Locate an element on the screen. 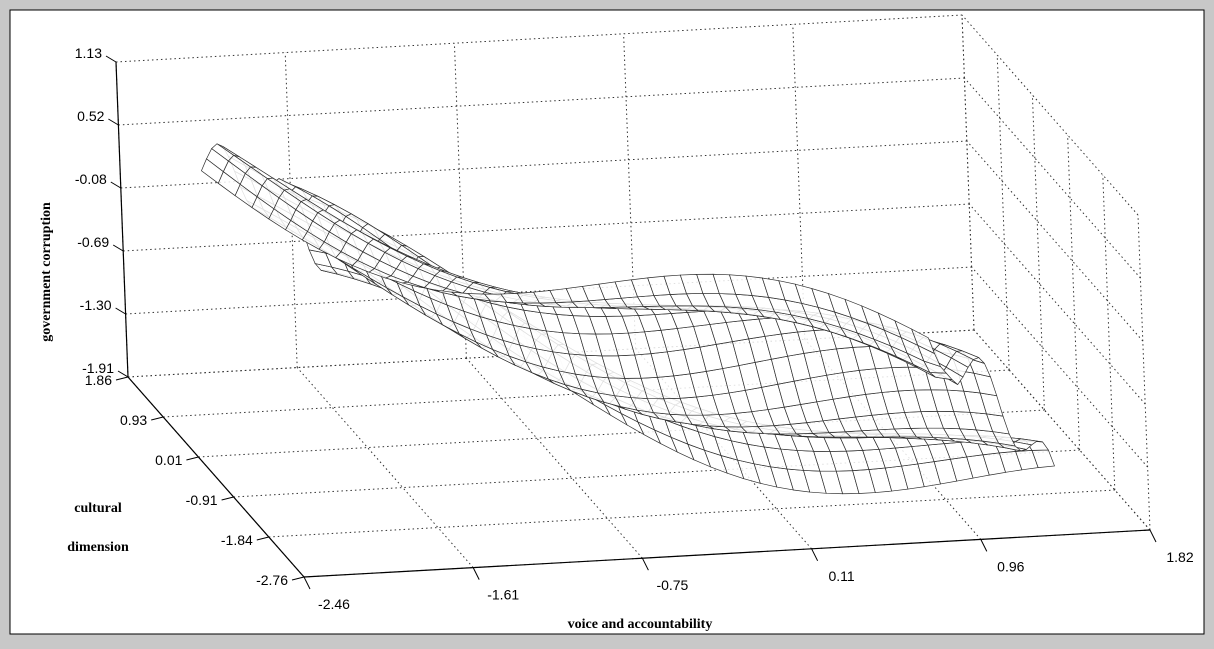  y-tick-label: 0.93 is located at coordinates (133, 420).